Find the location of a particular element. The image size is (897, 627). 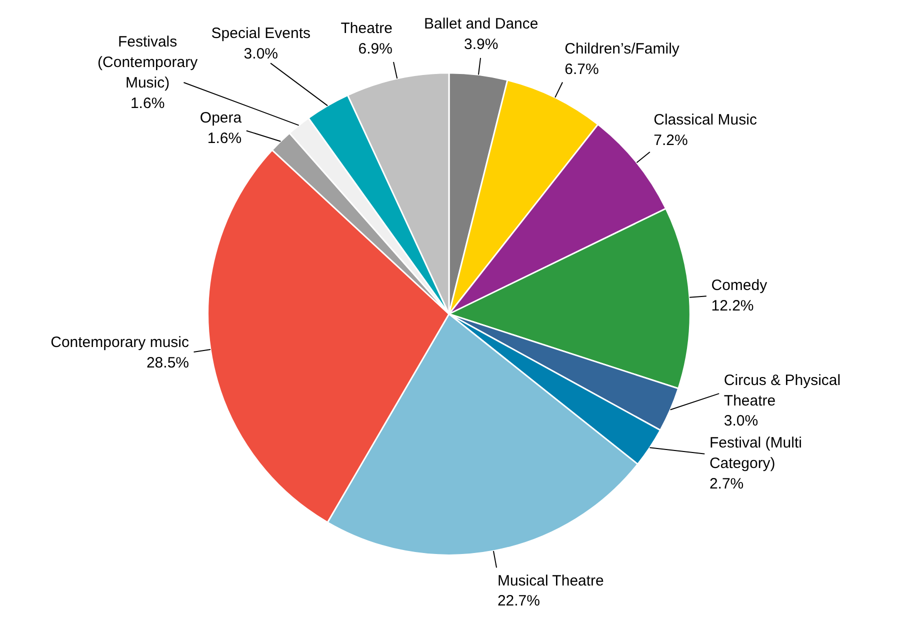

slice-label: Ballet and Dance is located at coordinates (481, 24).